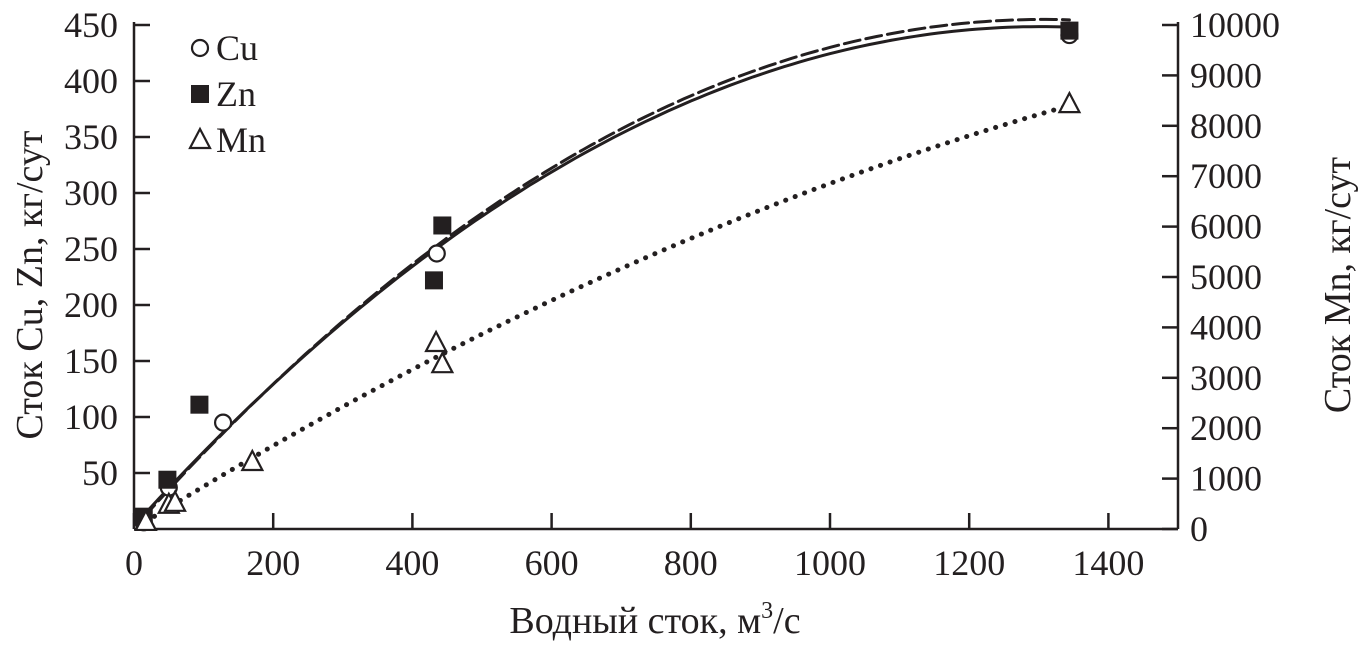 This screenshot has width=1360, height=650. I want to click on y-tick-label: 450, so click(91, 25).